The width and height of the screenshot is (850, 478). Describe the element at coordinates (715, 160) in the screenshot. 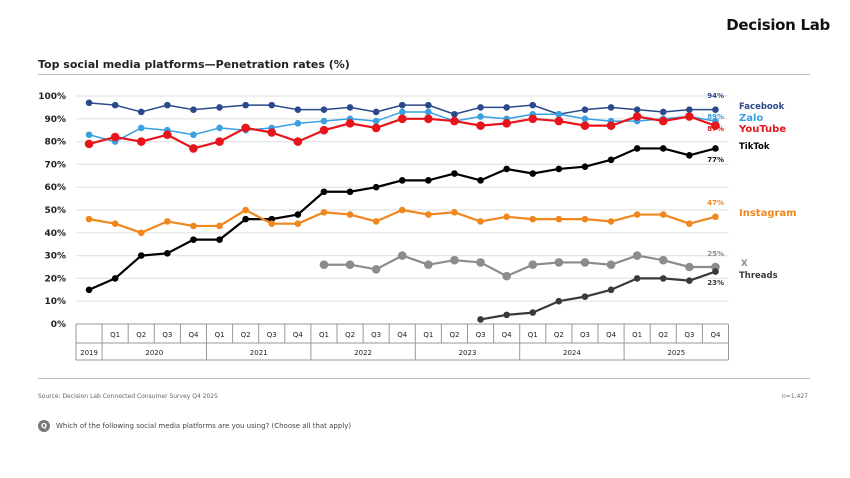

I see `end-value-label: 77%` at that location.